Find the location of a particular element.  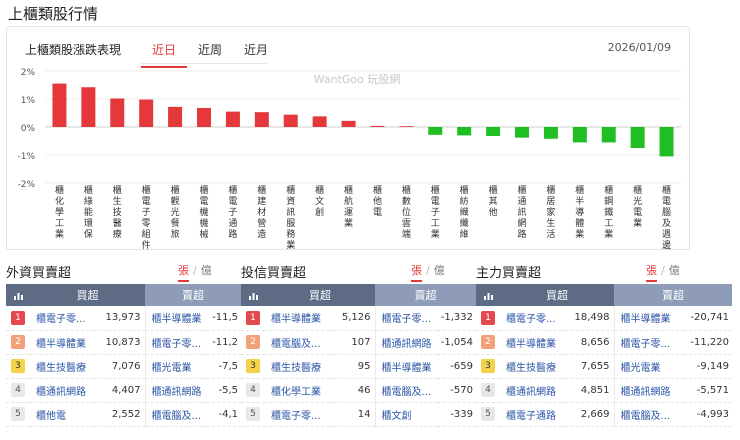

buy-sector-link: 櫃他電 is located at coordinates (62, 414).